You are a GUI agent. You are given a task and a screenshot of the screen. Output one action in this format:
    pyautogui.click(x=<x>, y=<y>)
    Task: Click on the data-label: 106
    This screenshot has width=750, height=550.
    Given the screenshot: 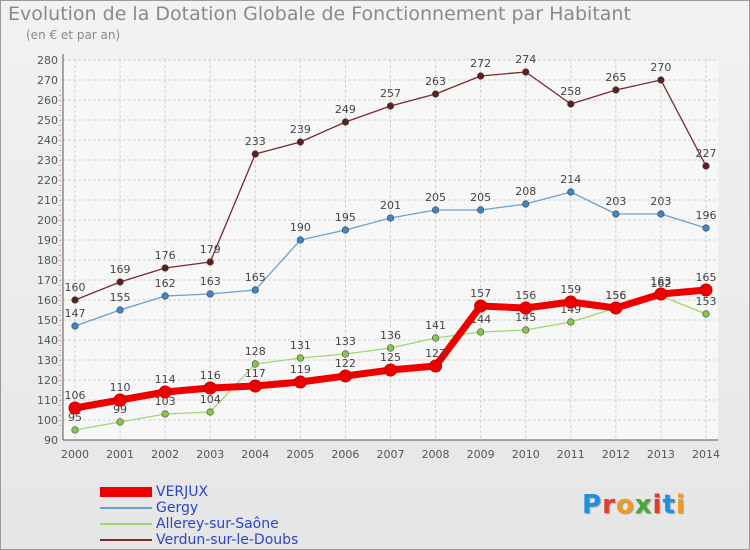 What is the action you would take?
    pyautogui.click(x=75, y=395)
    